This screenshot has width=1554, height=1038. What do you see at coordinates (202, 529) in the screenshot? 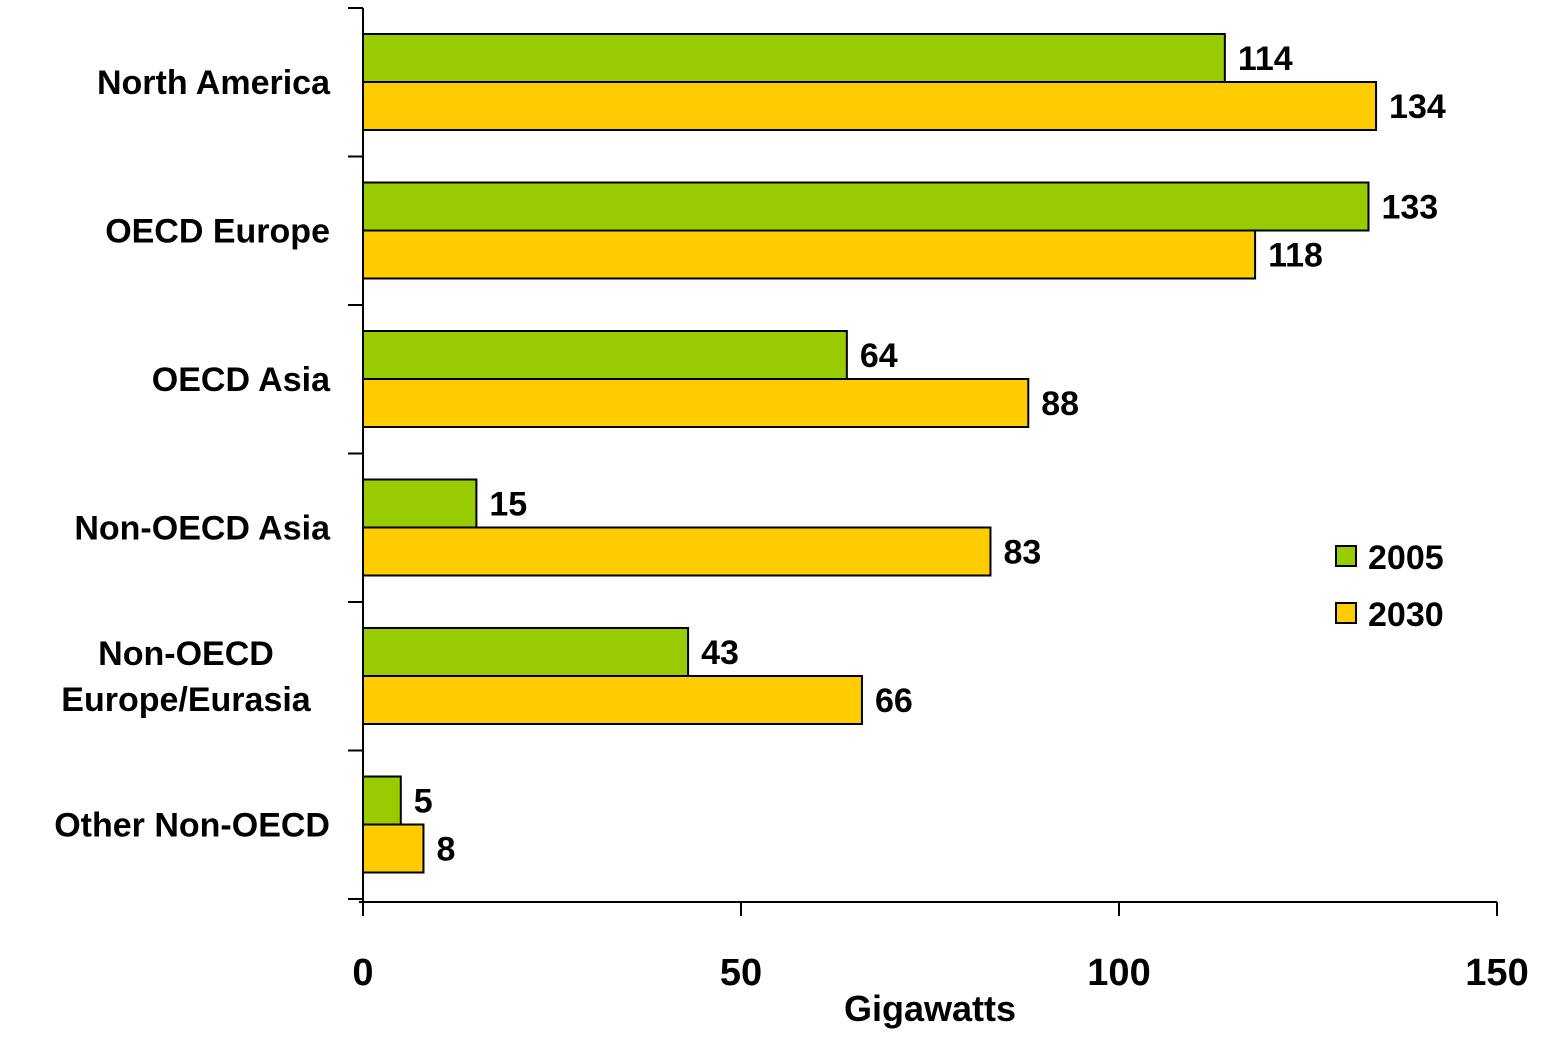
I see `category-label-3-0: Non-OECD Asia` at bounding box center [202, 529].